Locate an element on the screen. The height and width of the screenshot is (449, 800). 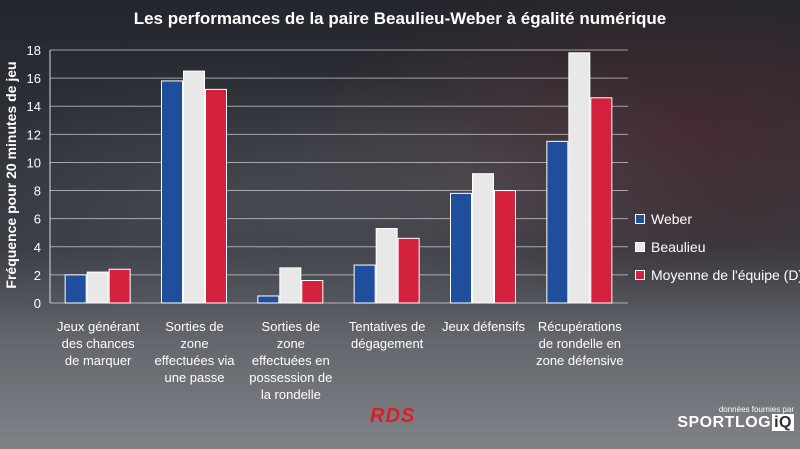
rds-logo: RDS is located at coordinates (393, 416).